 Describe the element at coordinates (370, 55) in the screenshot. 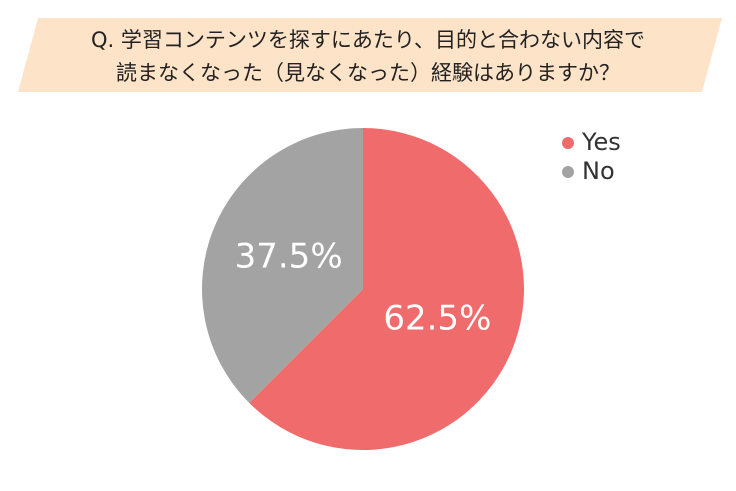

I see `title-banner` at that location.